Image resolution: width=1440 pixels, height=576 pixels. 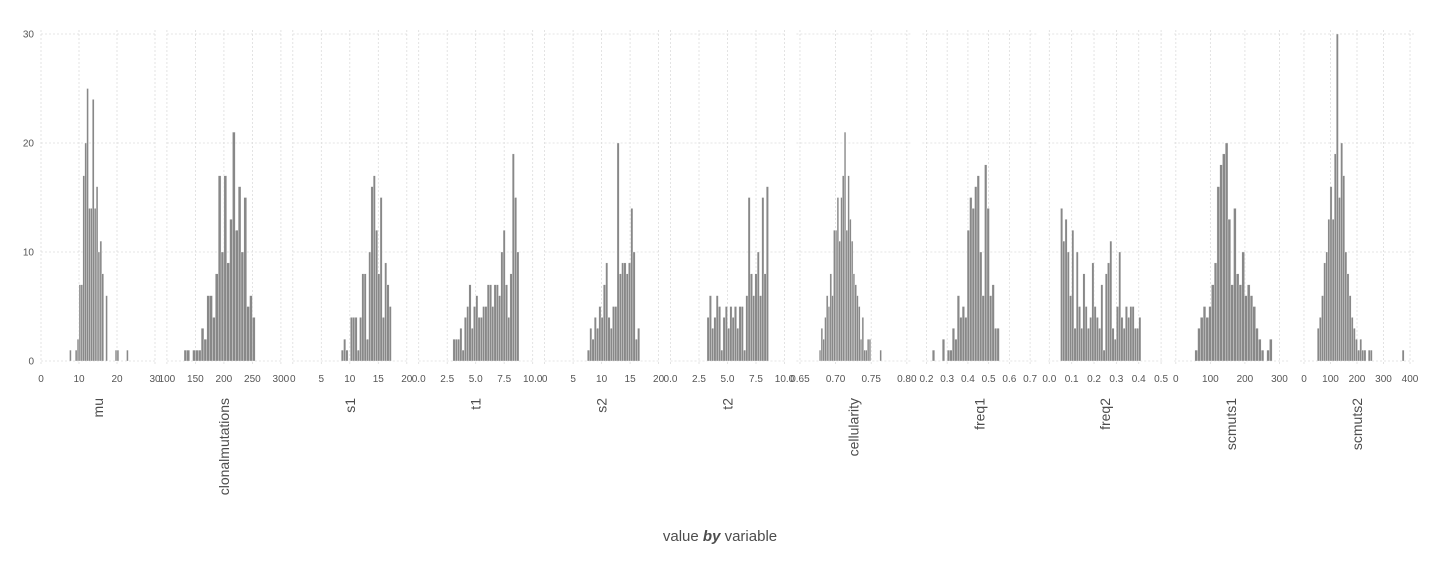 What do you see at coordinates (98, 407) in the screenshot?
I see `facet-label-mu: mu` at bounding box center [98, 407].